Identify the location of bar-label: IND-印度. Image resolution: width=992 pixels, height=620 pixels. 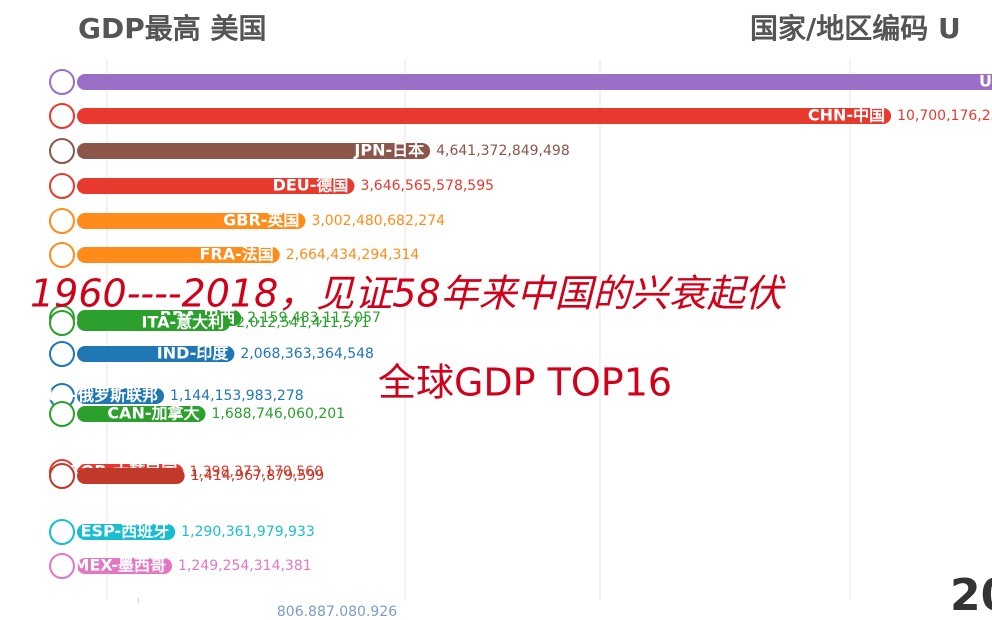
(193, 353).